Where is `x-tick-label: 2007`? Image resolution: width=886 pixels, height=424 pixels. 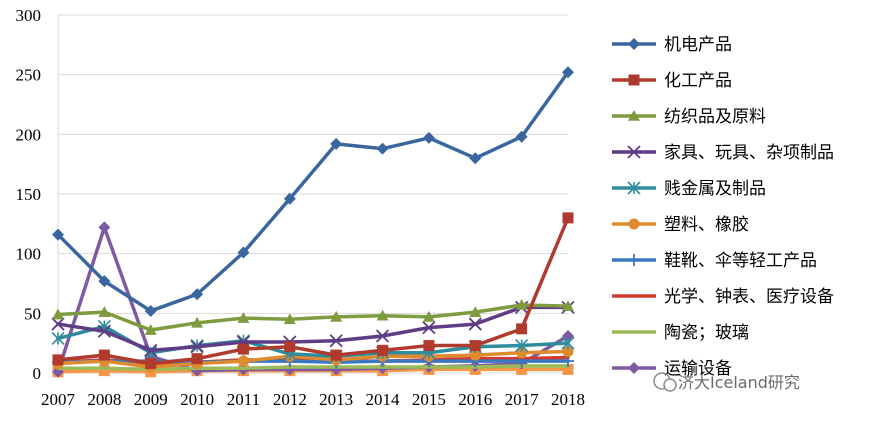 x-tick-label: 2007 is located at coordinates (58, 399).